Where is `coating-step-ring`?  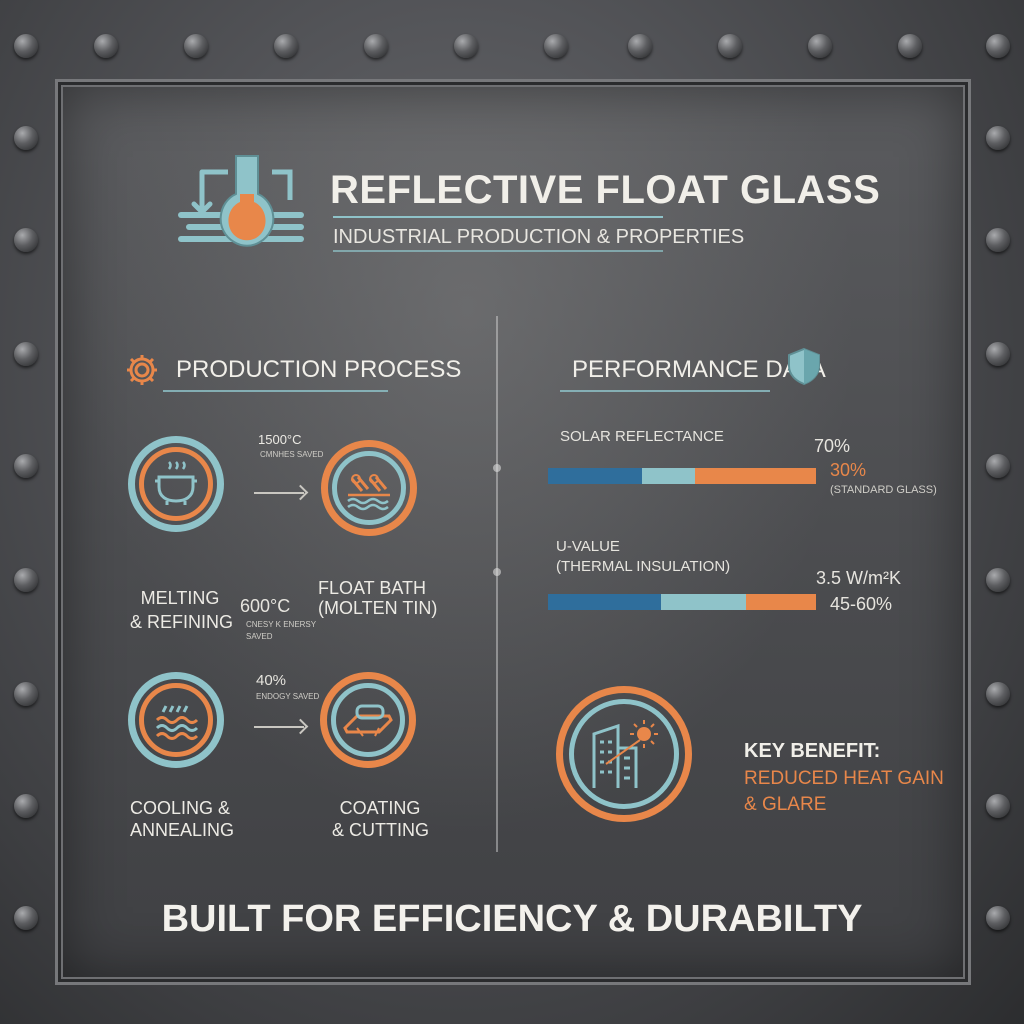 coating-step-ring is located at coordinates (368, 720).